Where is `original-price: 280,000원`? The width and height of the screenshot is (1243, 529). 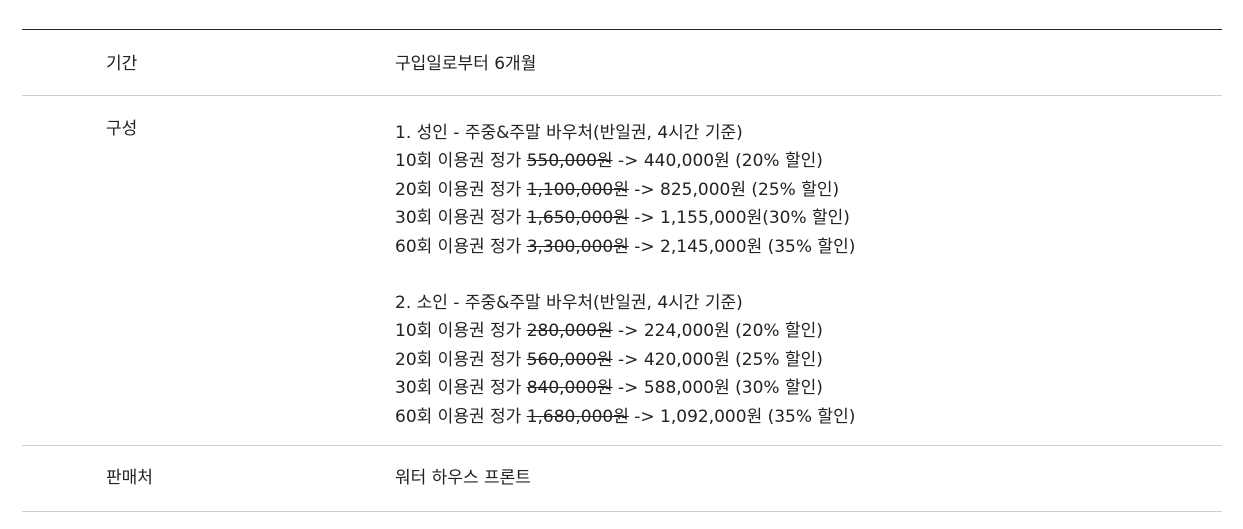
original-price: 280,000원 is located at coordinates (569, 331).